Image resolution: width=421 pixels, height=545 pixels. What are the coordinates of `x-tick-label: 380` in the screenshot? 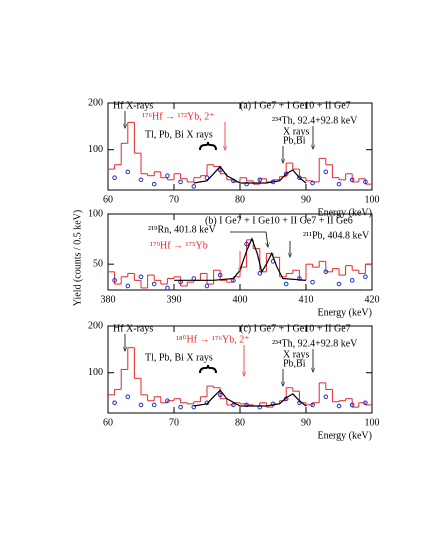 It's located at (108, 299).